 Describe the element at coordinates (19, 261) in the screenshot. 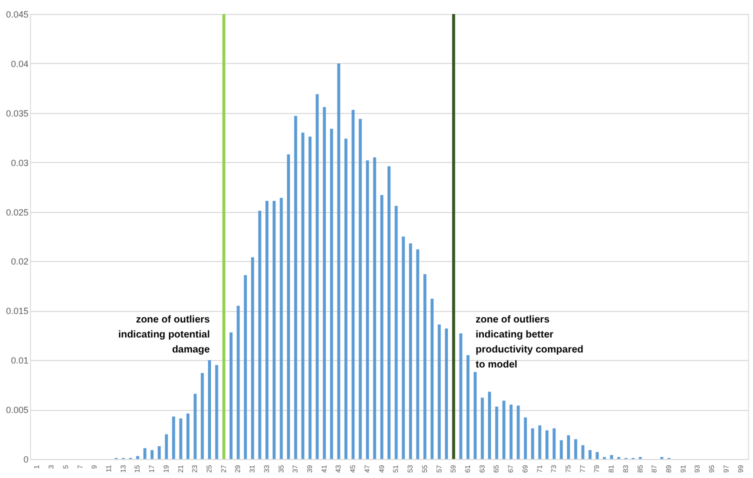

I see `y-tick-label: 0.02` at that location.